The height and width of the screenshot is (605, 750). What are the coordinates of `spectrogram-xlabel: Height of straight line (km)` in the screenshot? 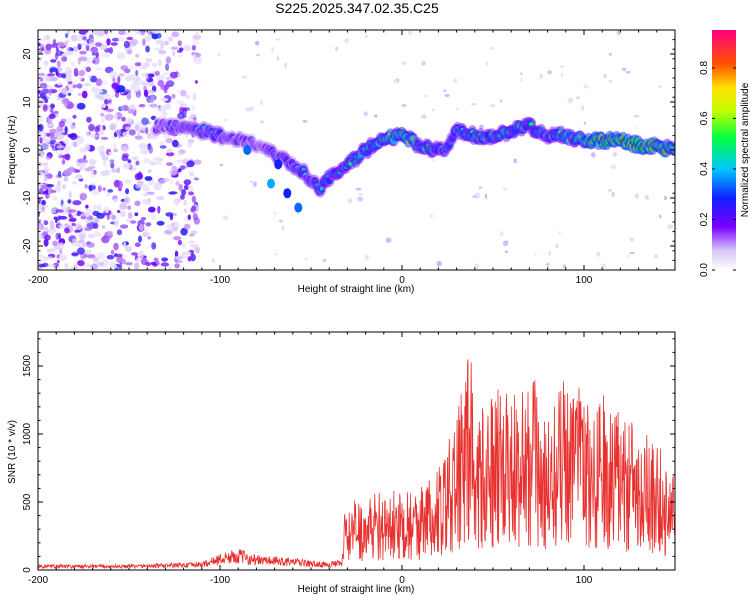 It's located at (356, 289).